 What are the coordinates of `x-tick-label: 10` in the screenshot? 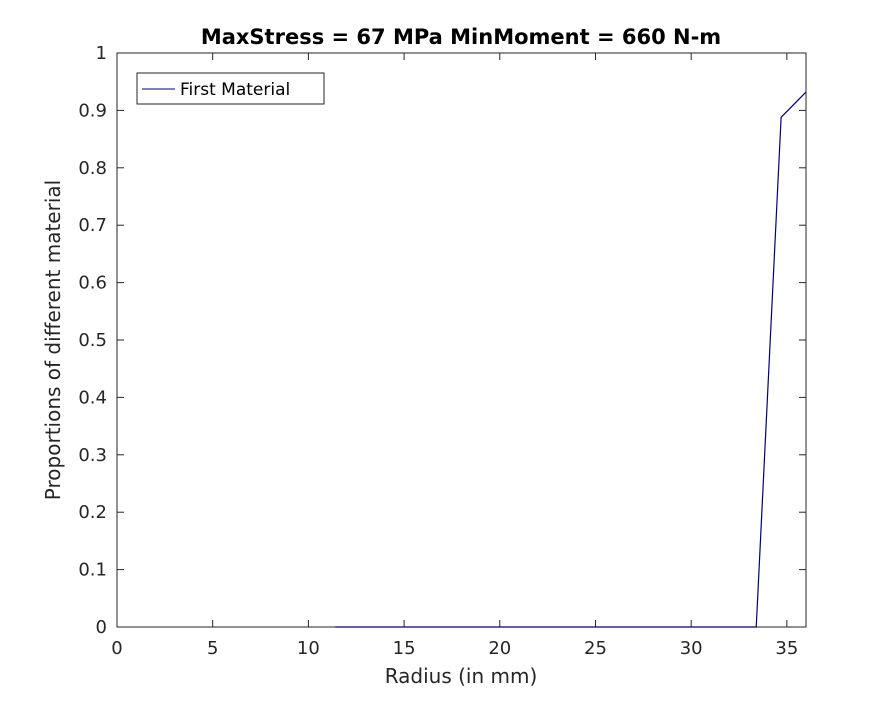 It's located at (308, 648).